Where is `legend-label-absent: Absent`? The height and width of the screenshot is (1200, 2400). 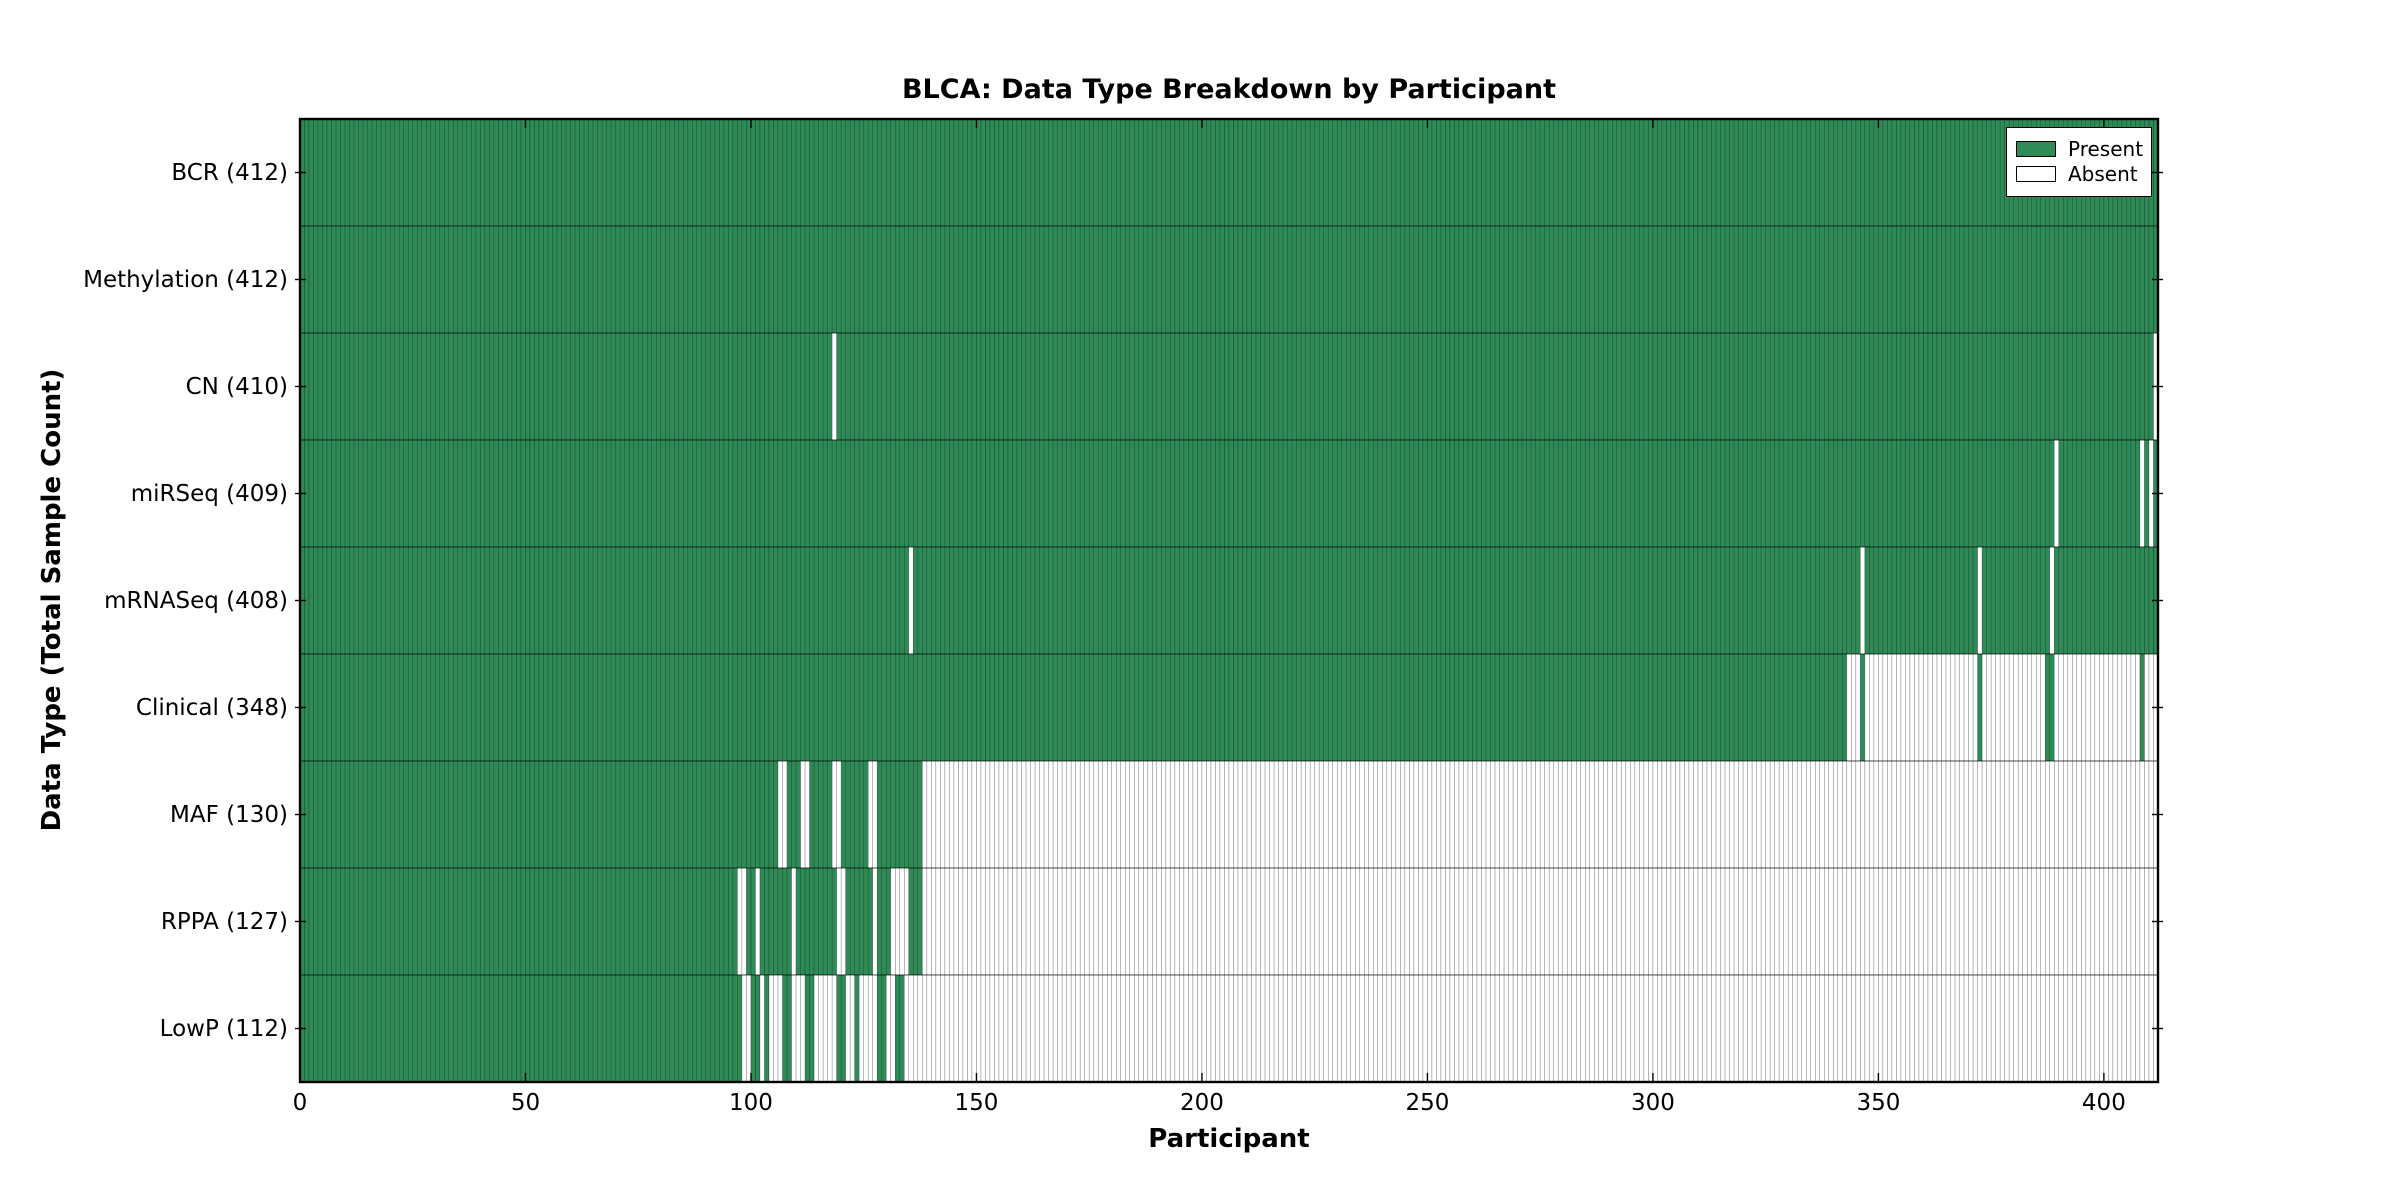 legend-label-absent: Absent is located at coordinates (2103, 174).